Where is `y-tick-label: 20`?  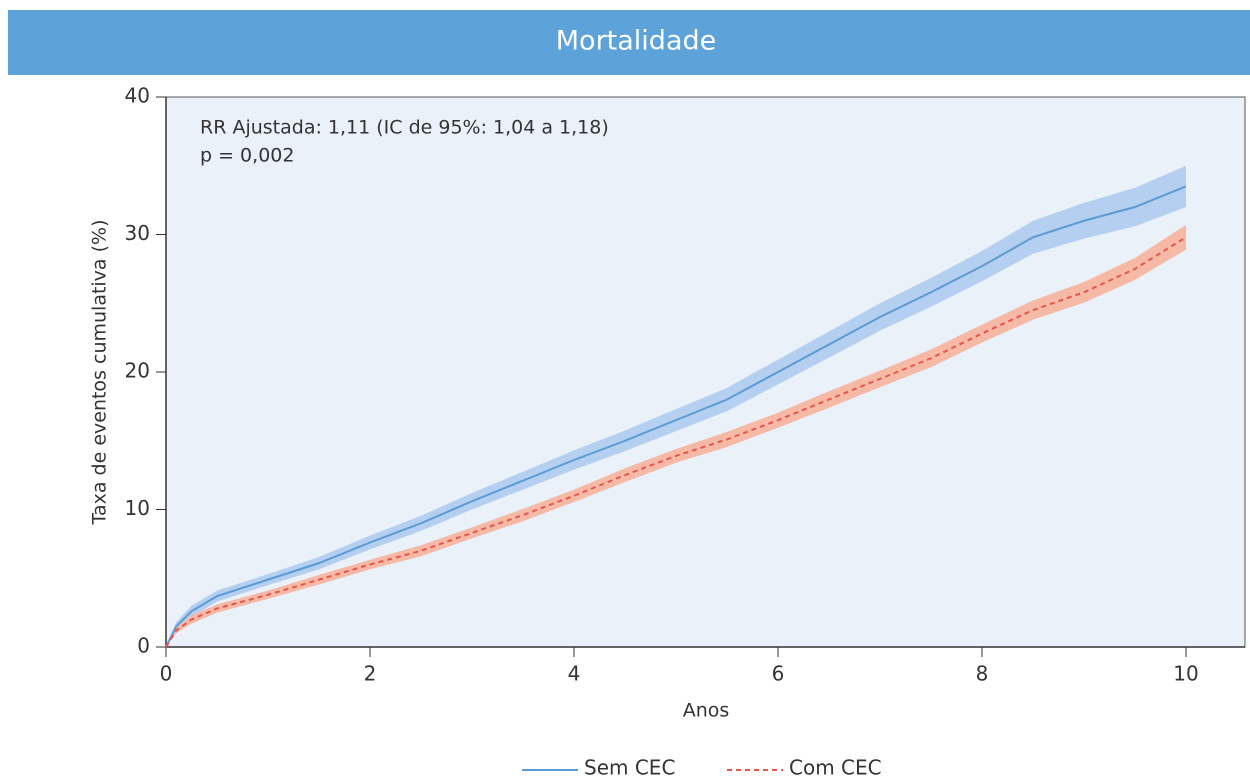
y-tick-label: 20 is located at coordinates (137, 371).